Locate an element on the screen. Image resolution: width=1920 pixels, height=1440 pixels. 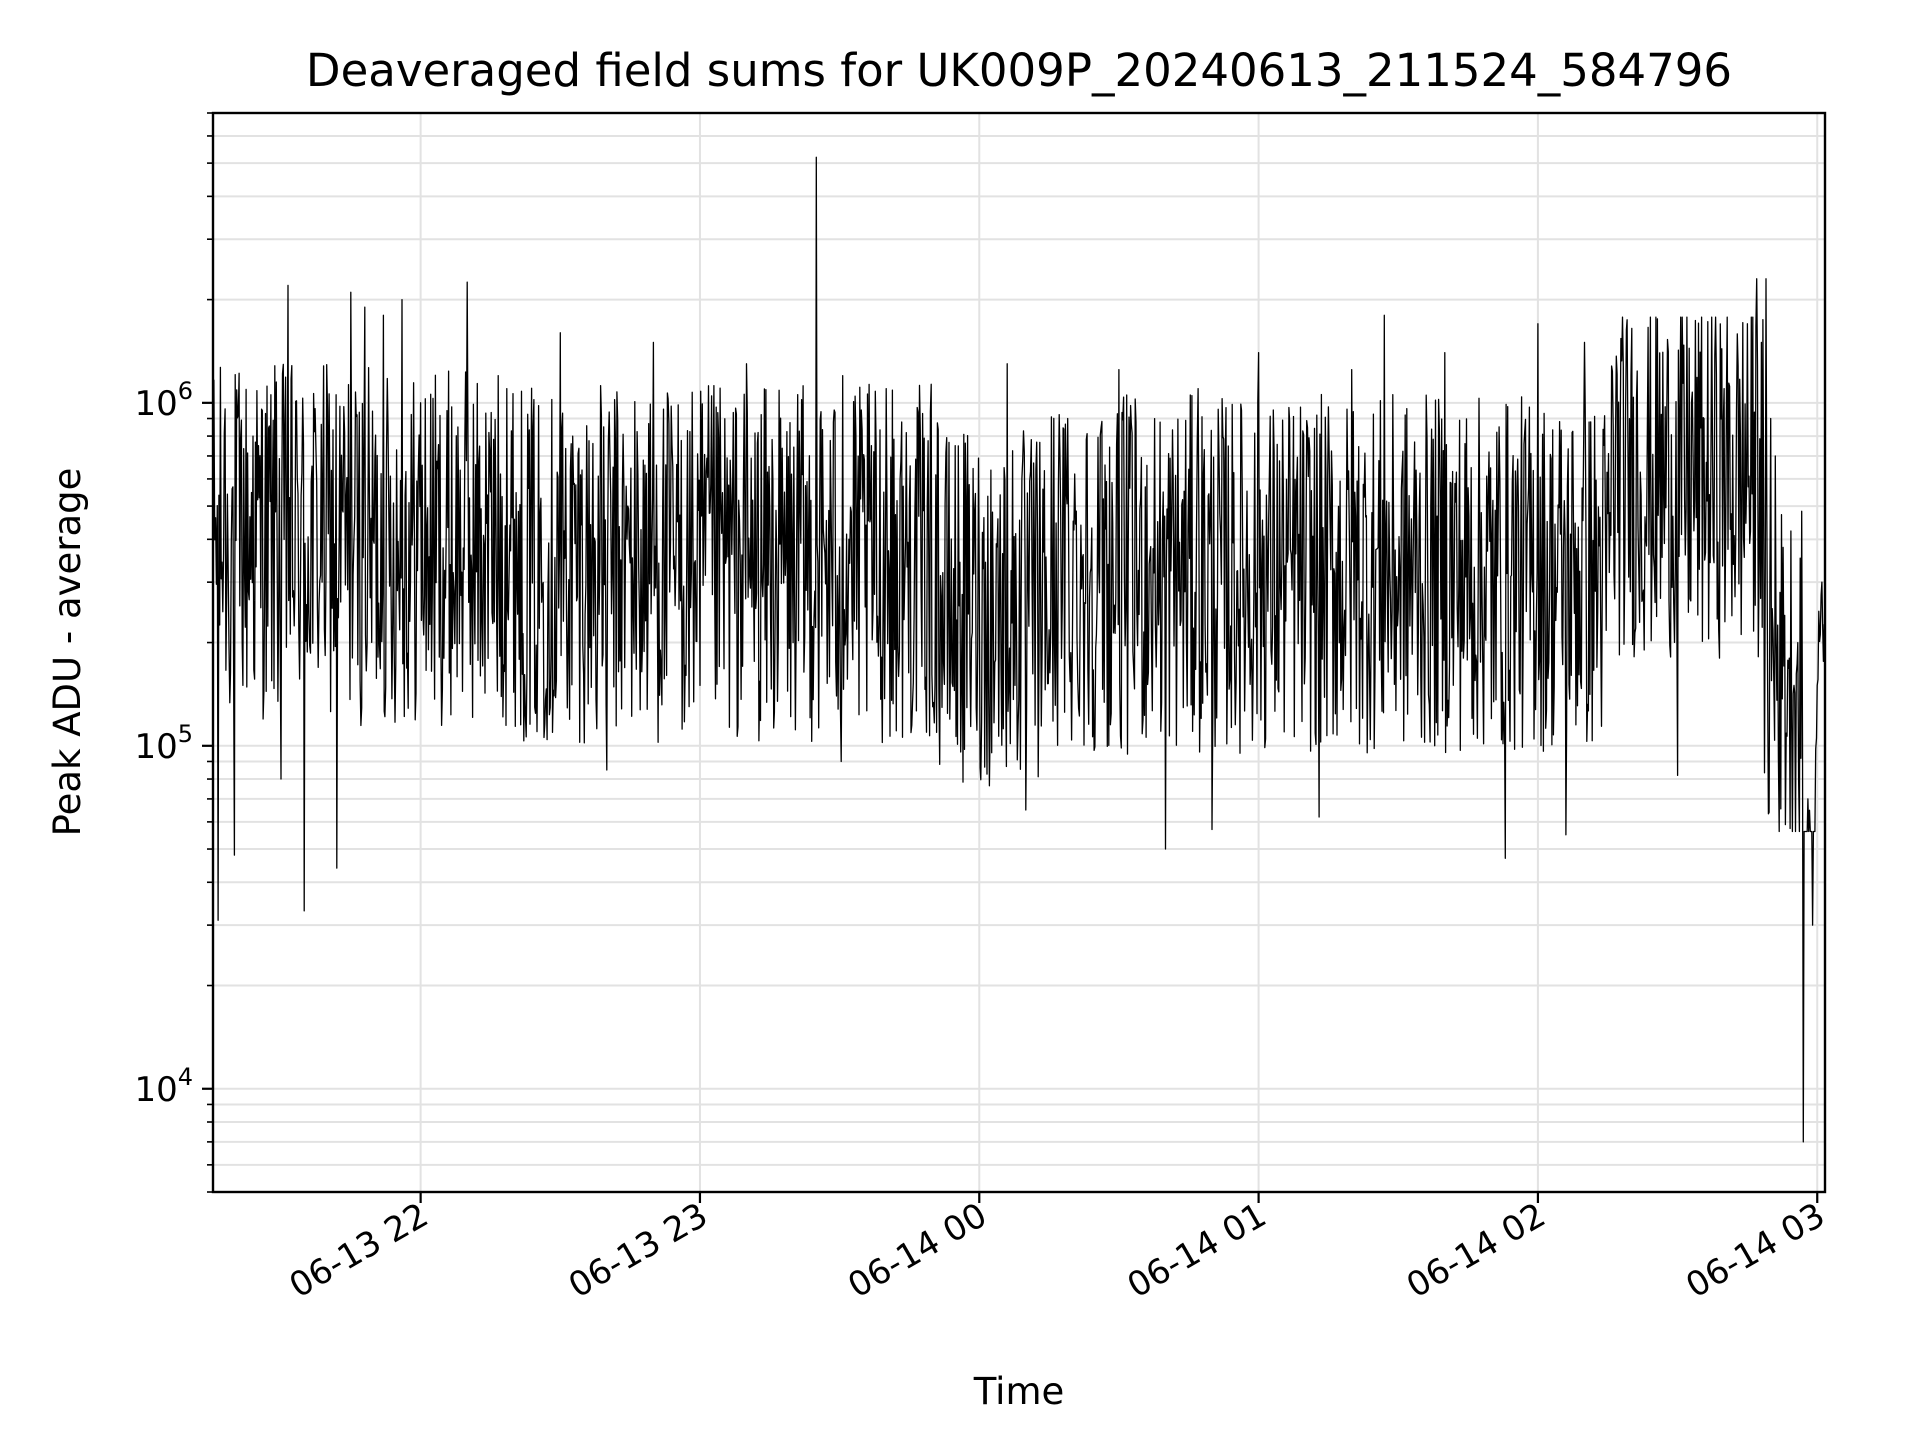
x-axis-label: Time is located at coordinates (1019, 1391).